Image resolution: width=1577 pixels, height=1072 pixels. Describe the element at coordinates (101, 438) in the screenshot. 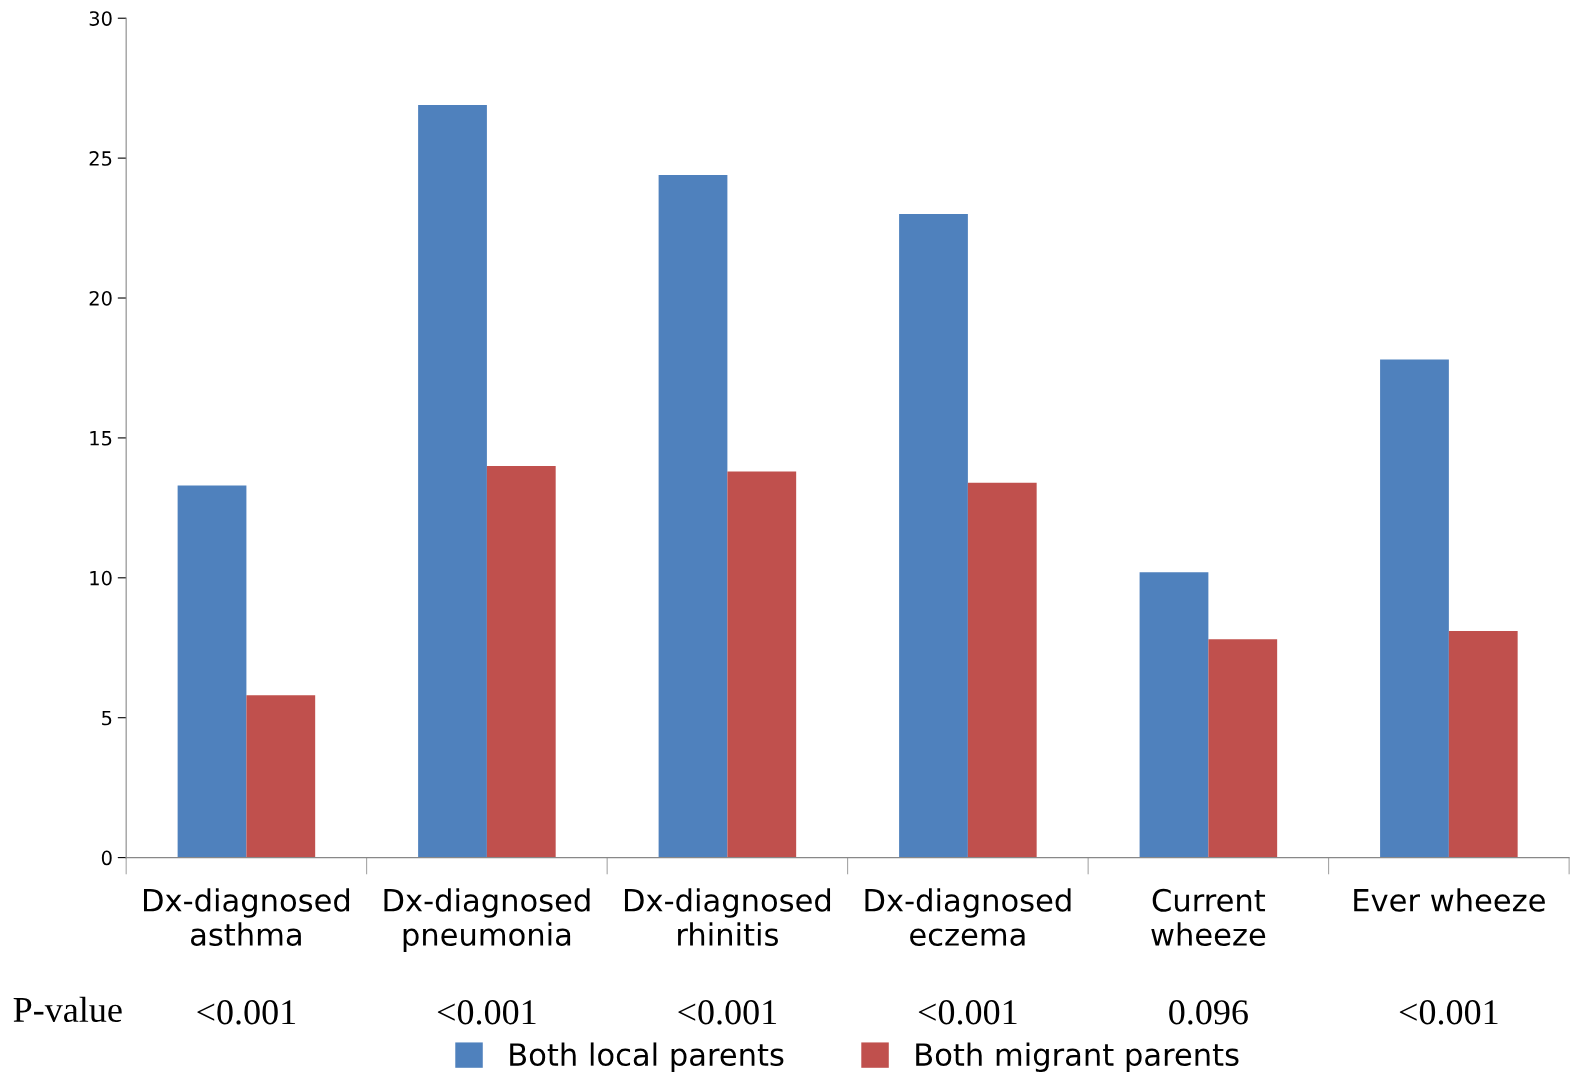

I see `y-tick-label: 15` at that location.